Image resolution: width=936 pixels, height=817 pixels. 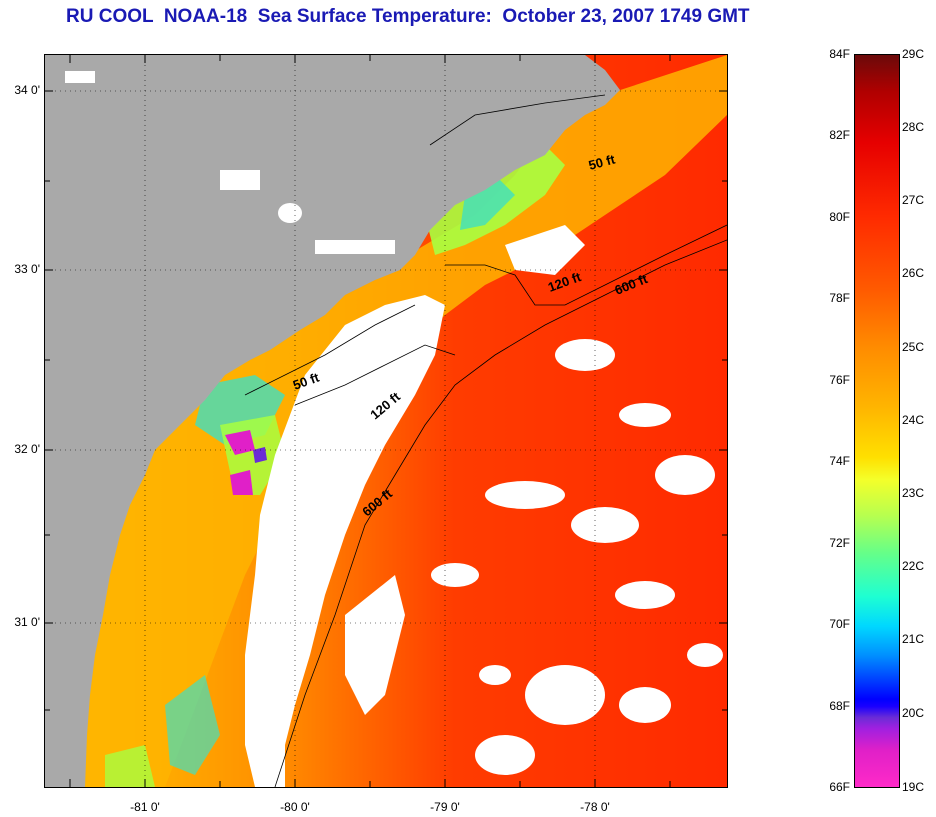 I want to click on colorbar-f-label: 80F, so click(x=839, y=217).